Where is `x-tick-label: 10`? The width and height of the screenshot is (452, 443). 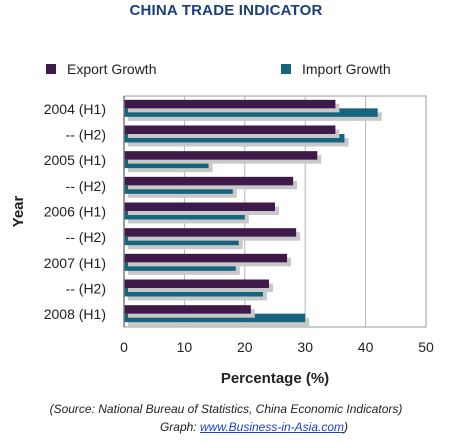
x-tick-label: 10 is located at coordinates (185, 347).